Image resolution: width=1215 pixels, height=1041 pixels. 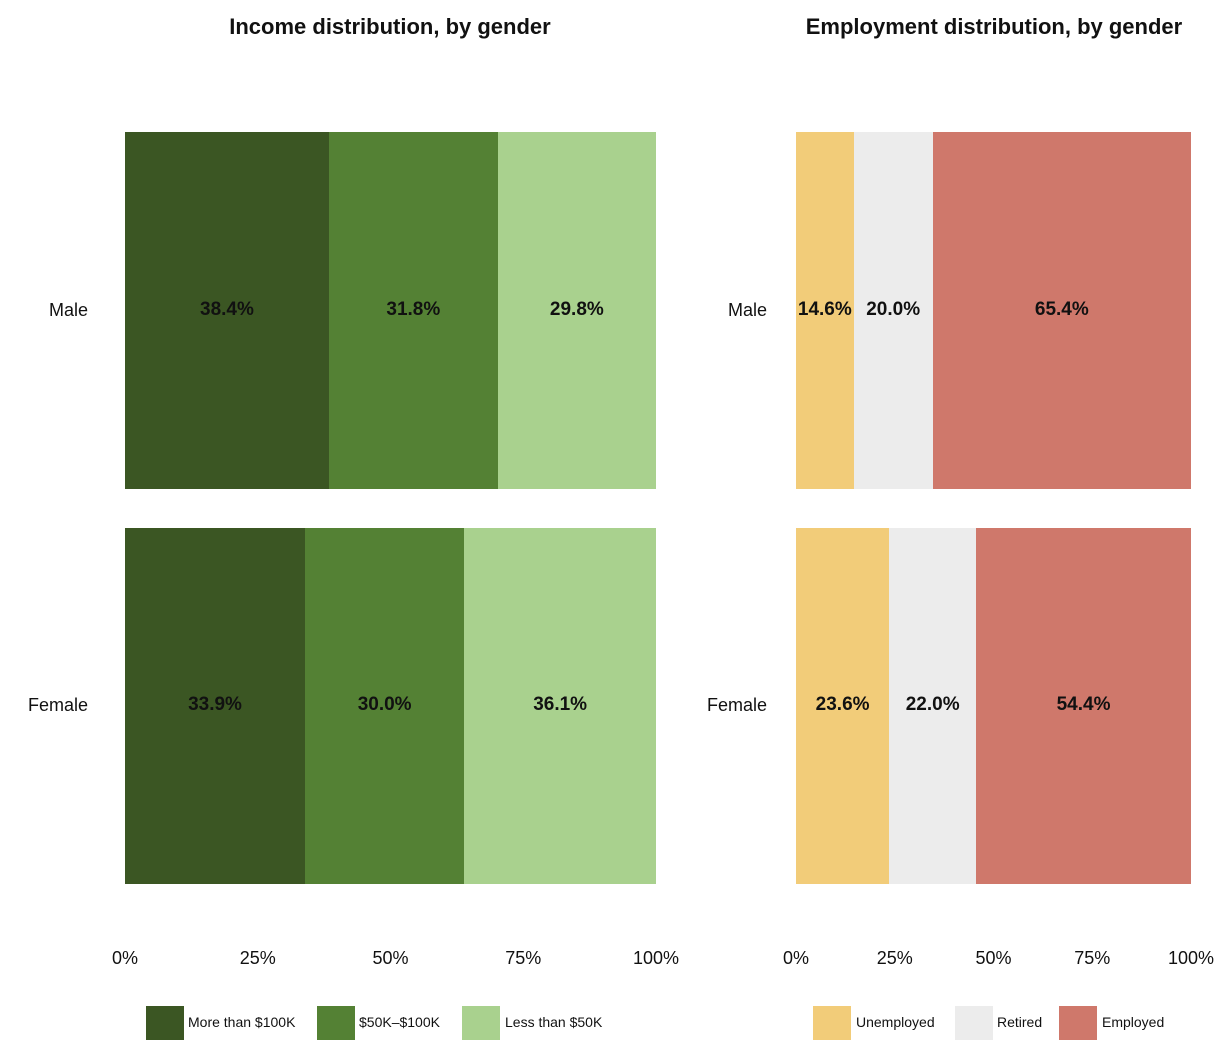 I want to click on data-label: 36.1%, so click(x=560, y=704).